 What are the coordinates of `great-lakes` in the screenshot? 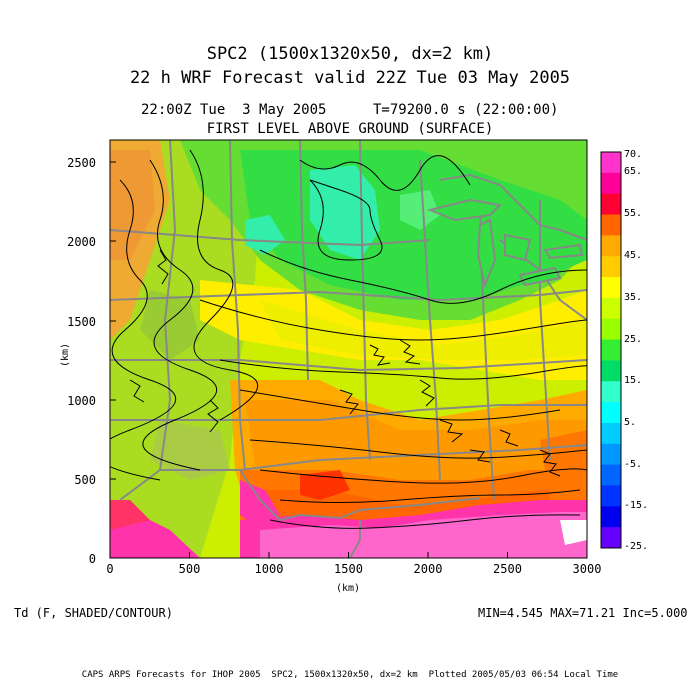 It's located at (505, 243).